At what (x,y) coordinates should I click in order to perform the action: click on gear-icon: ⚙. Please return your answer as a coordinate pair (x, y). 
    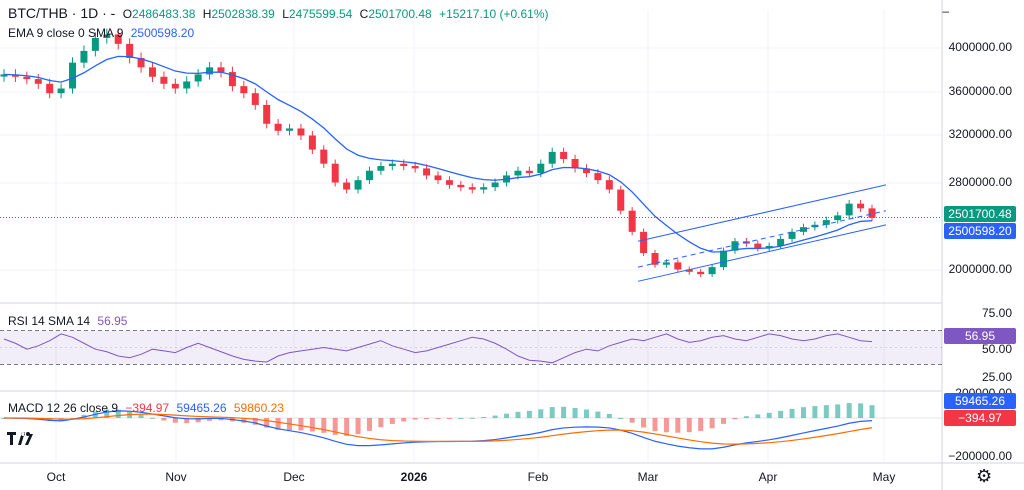
    Looking at the image, I should click on (984, 476).